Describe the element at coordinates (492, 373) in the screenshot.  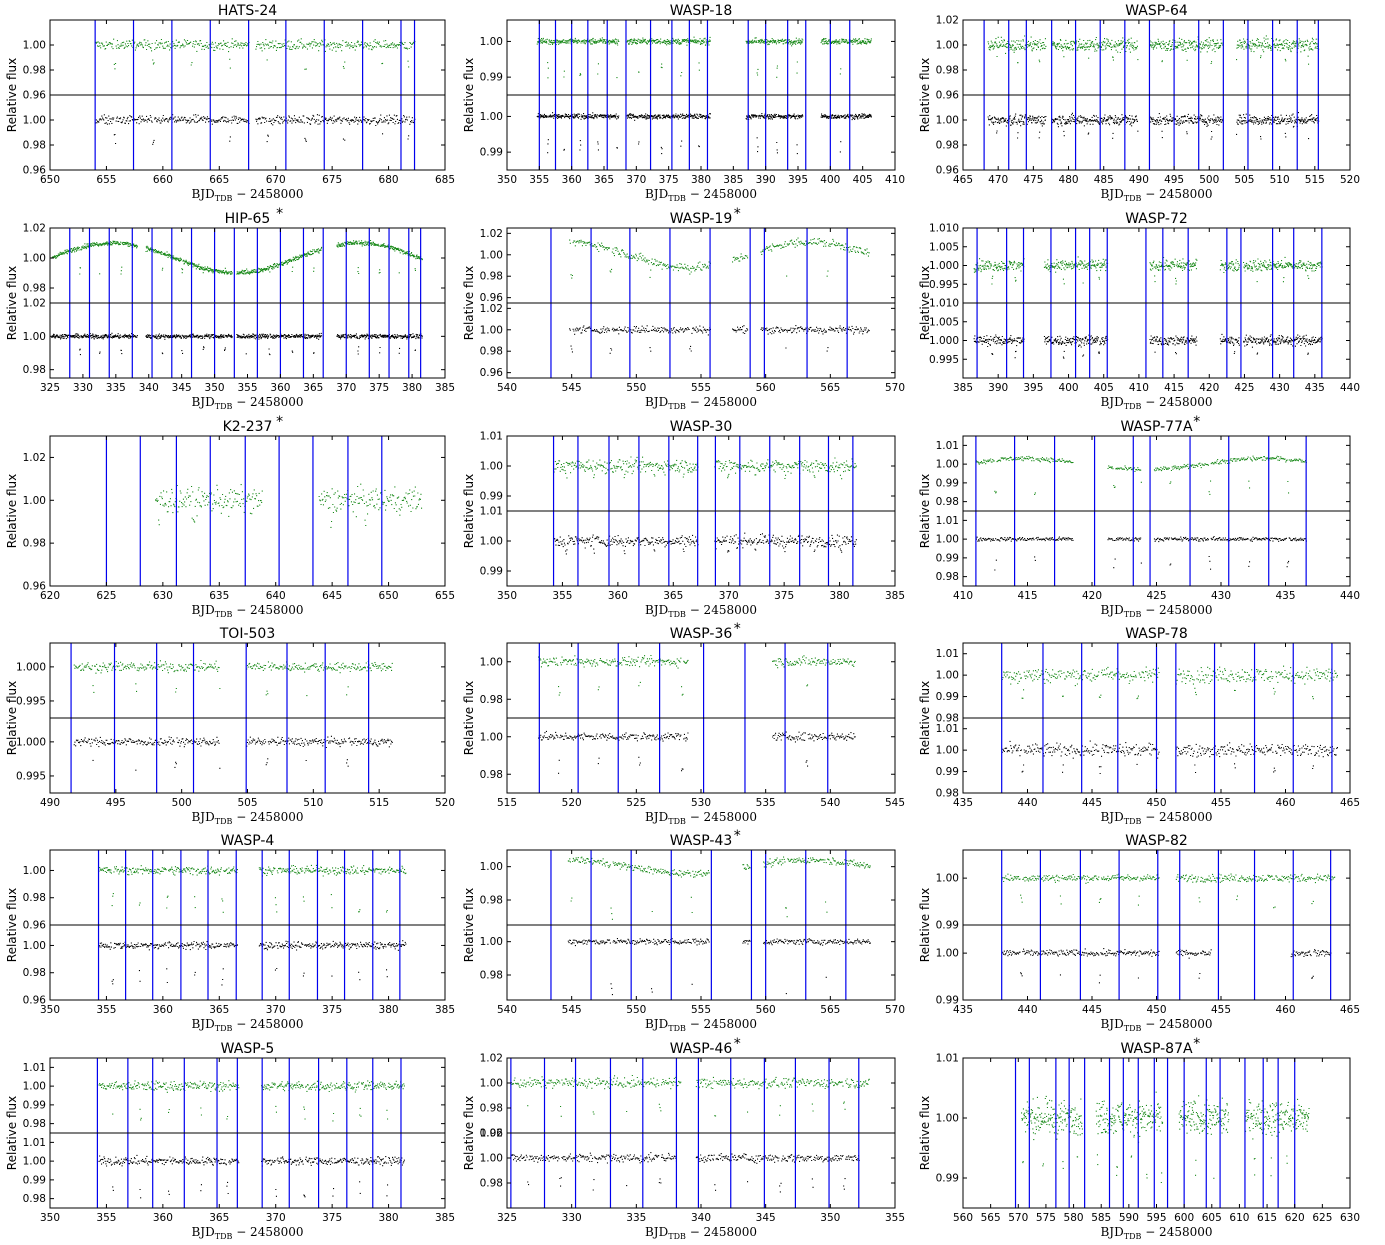
I see `ytick-label: 0.96` at that location.